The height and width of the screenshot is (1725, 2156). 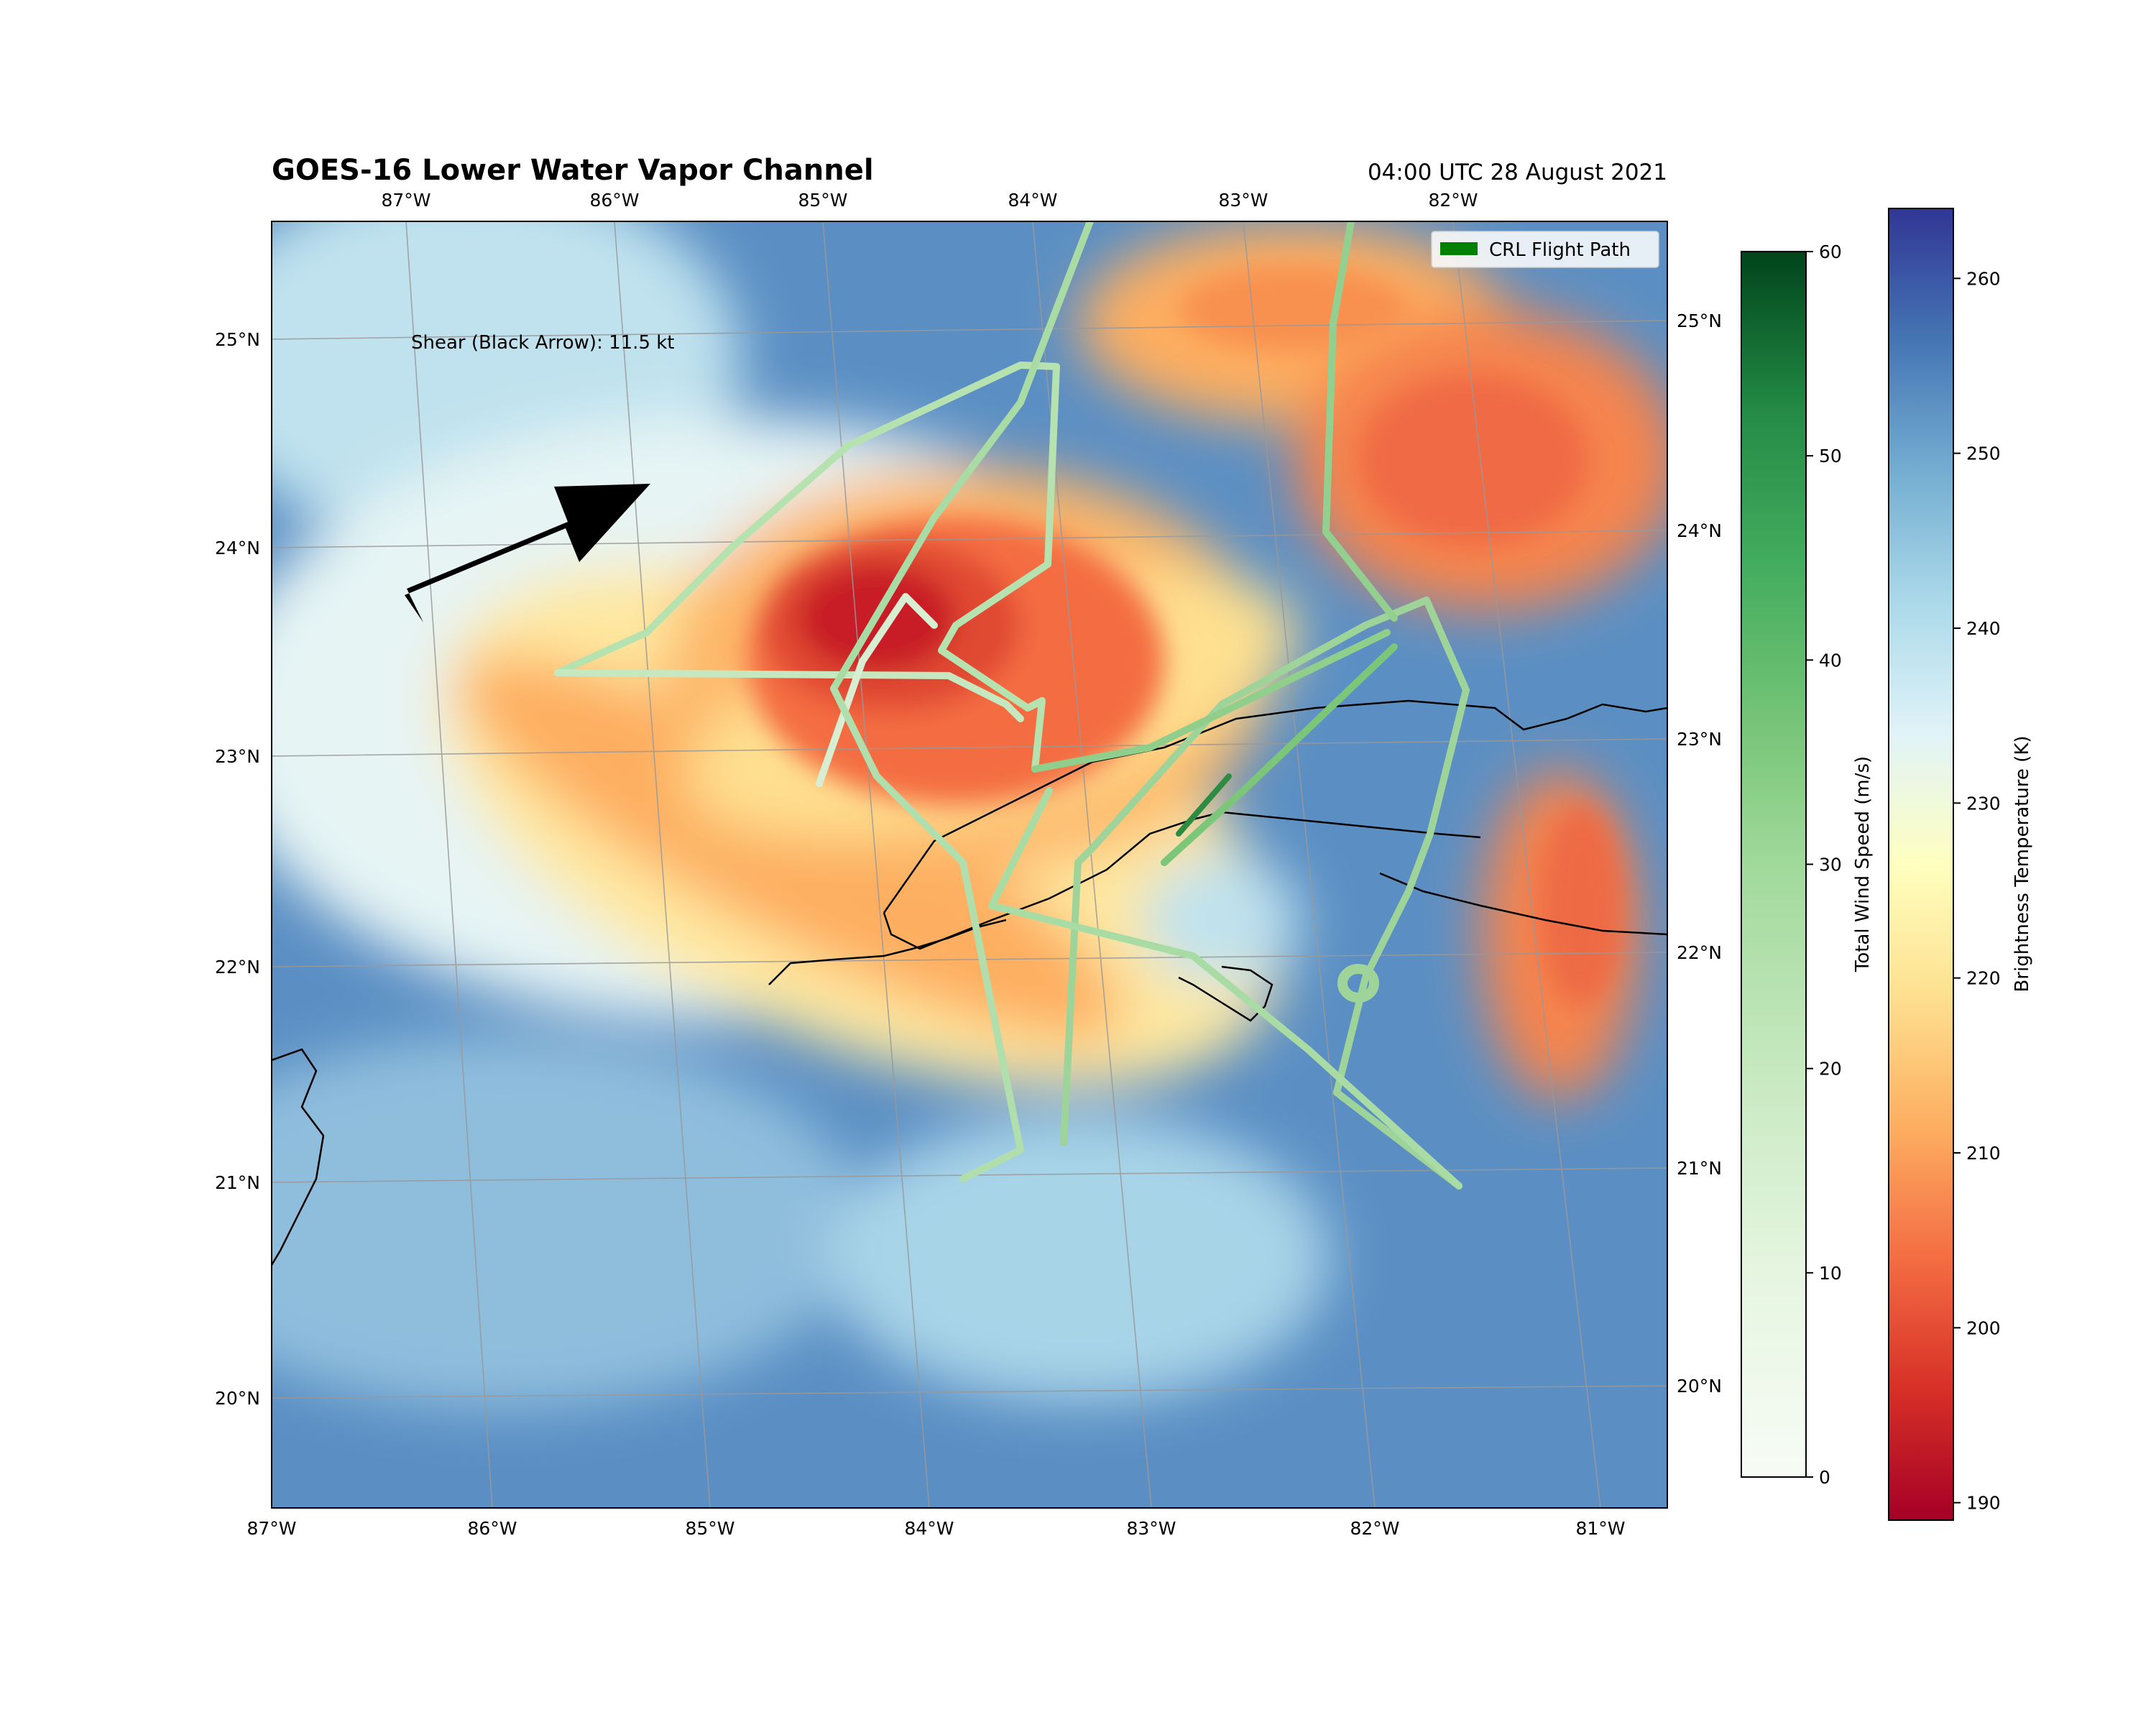 What do you see at coordinates (1699, 530) in the screenshot?
I see `right-lat-tick: 24°N` at bounding box center [1699, 530].